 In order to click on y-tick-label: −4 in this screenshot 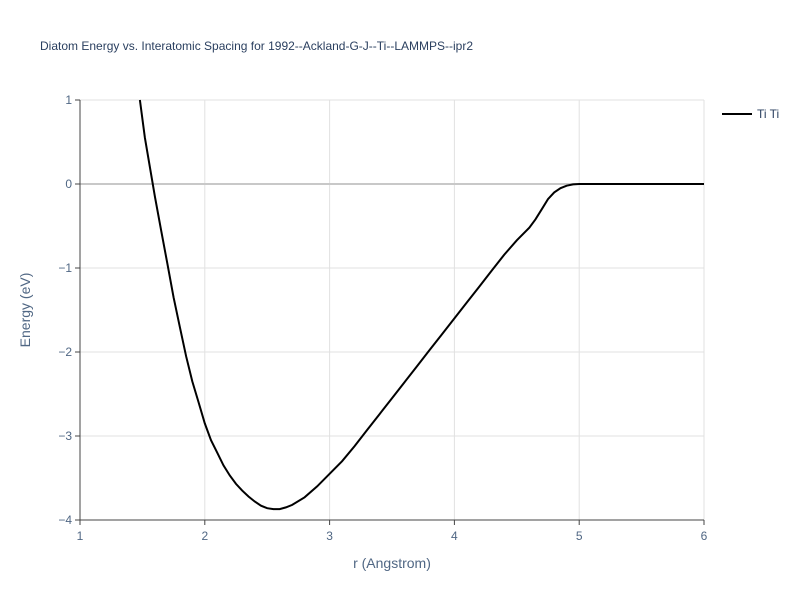, I will do `click(65, 520)`.